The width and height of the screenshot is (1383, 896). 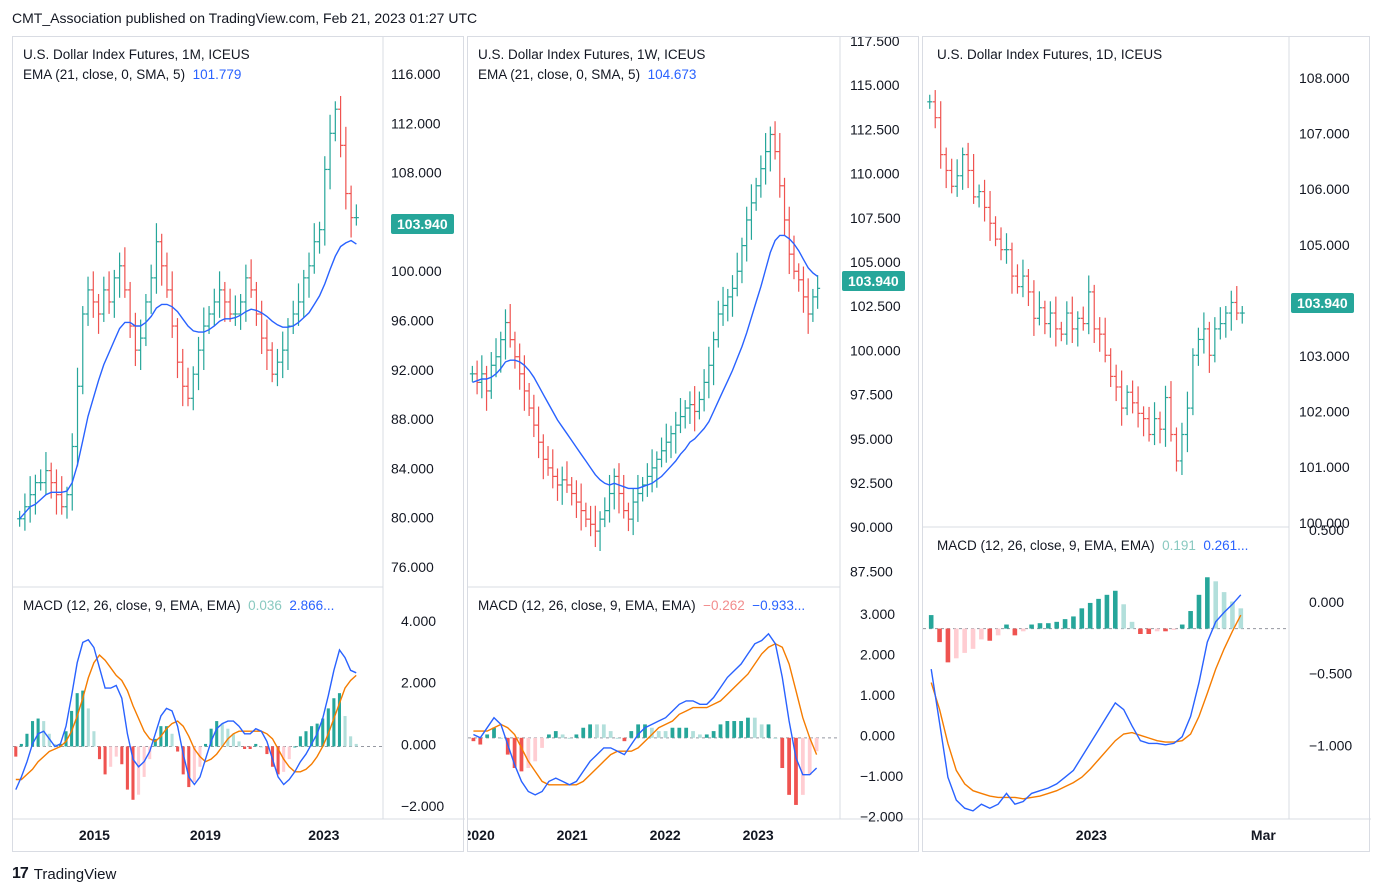 What do you see at coordinates (416, 173) in the screenshot?
I see `price-tick-label: 108.000` at bounding box center [416, 173].